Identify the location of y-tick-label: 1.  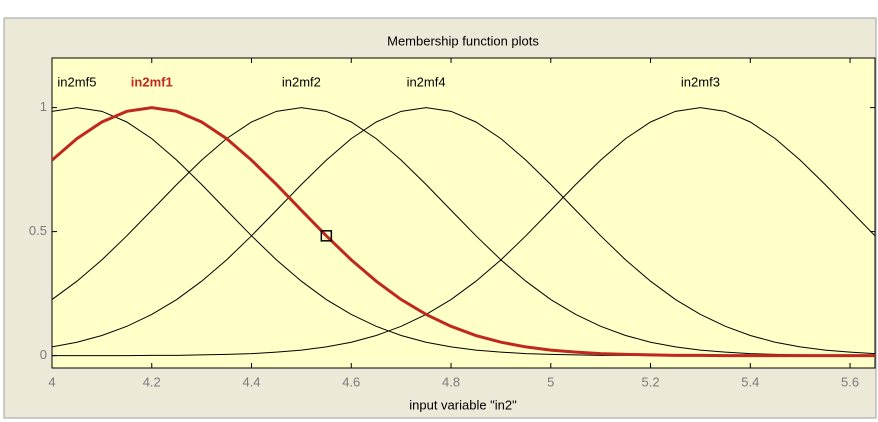
(43, 106).